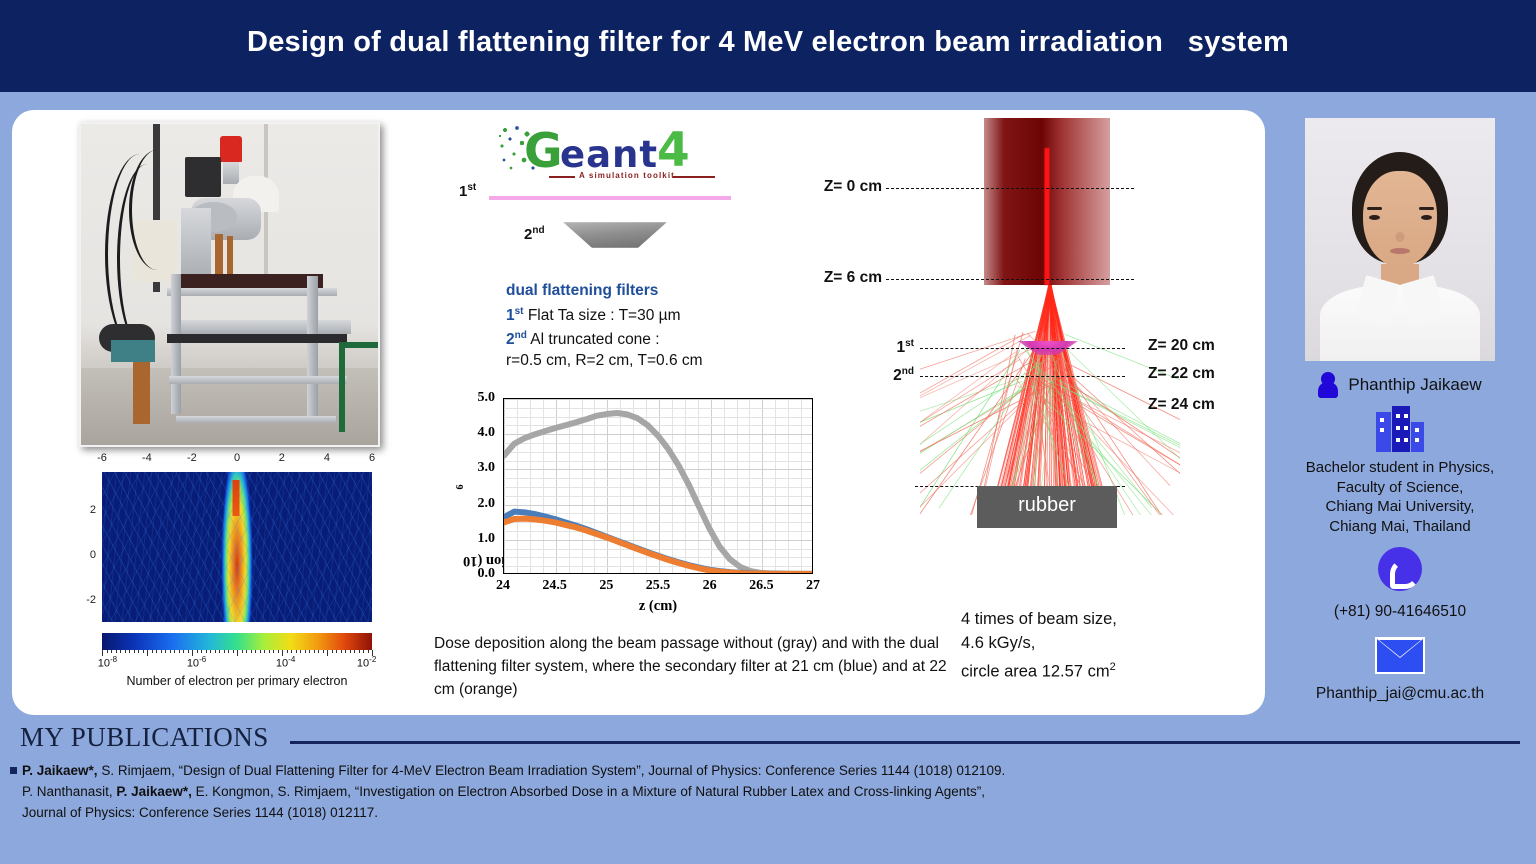  What do you see at coordinates (146, 458) in the screenshot?
I see `heatmap-xtick: -4` at bounding box center [146, 458].